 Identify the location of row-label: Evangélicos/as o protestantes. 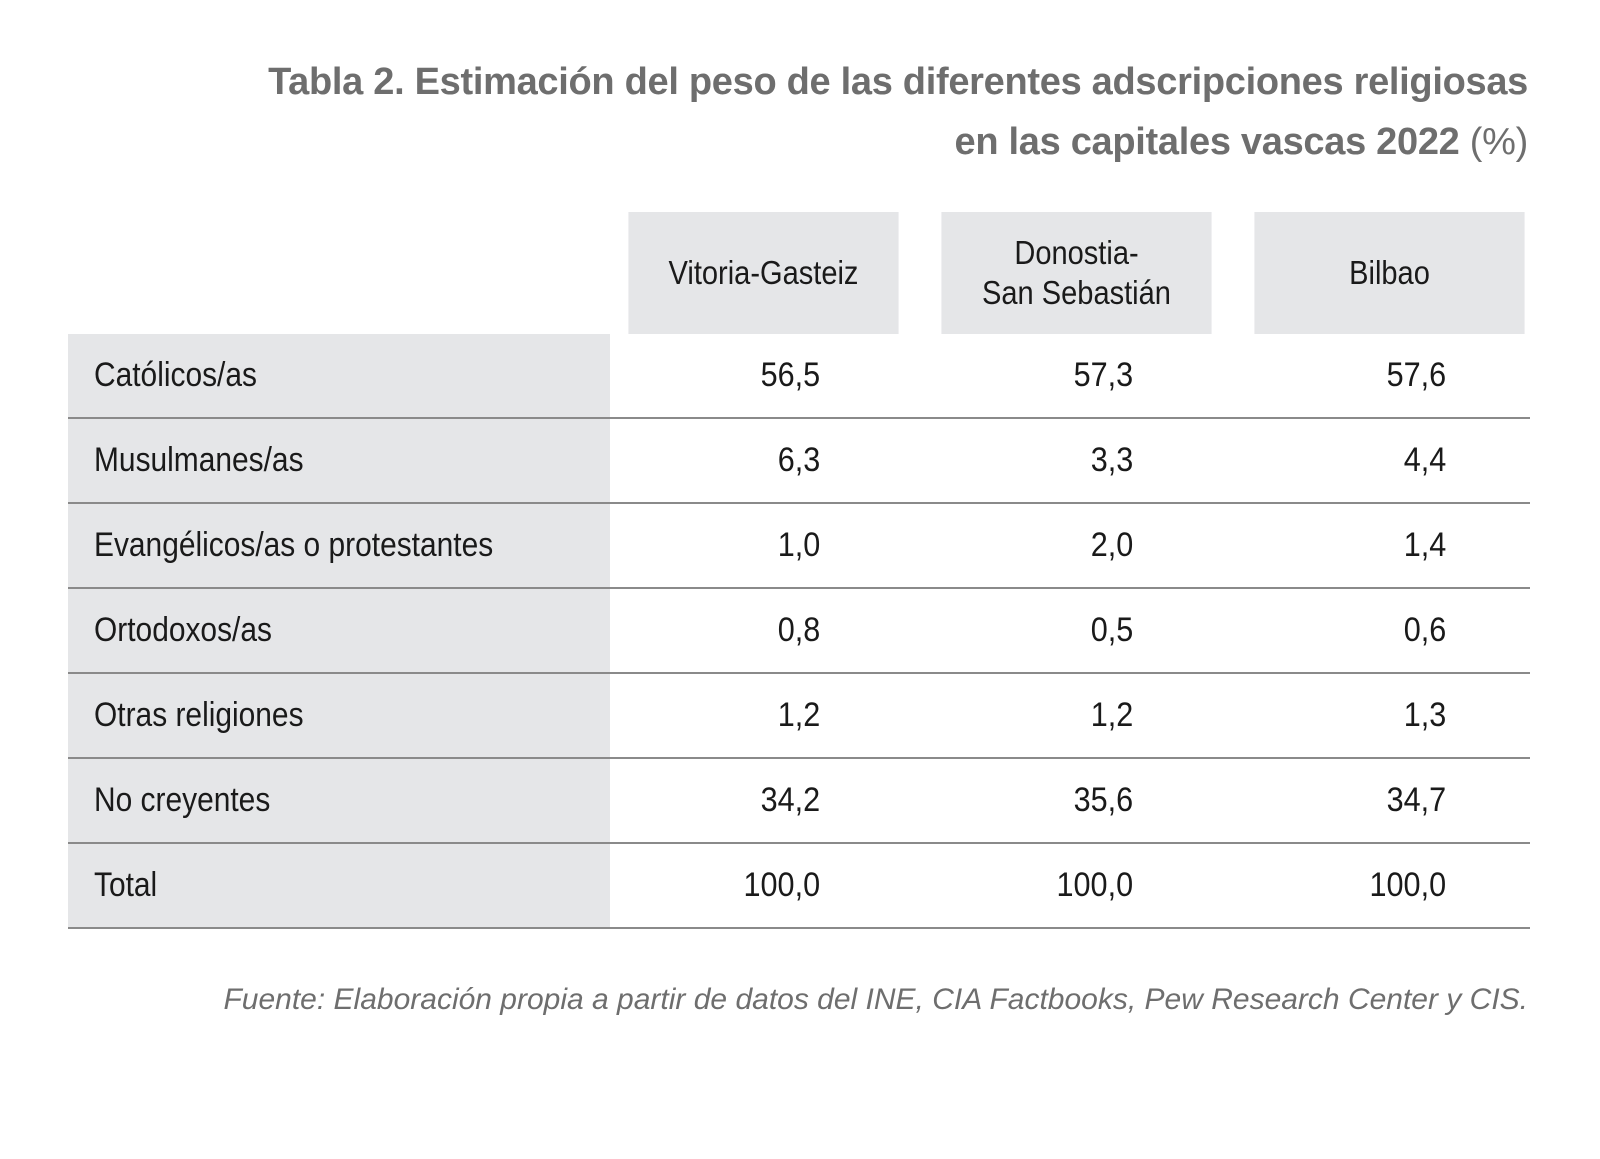
(339, 545).